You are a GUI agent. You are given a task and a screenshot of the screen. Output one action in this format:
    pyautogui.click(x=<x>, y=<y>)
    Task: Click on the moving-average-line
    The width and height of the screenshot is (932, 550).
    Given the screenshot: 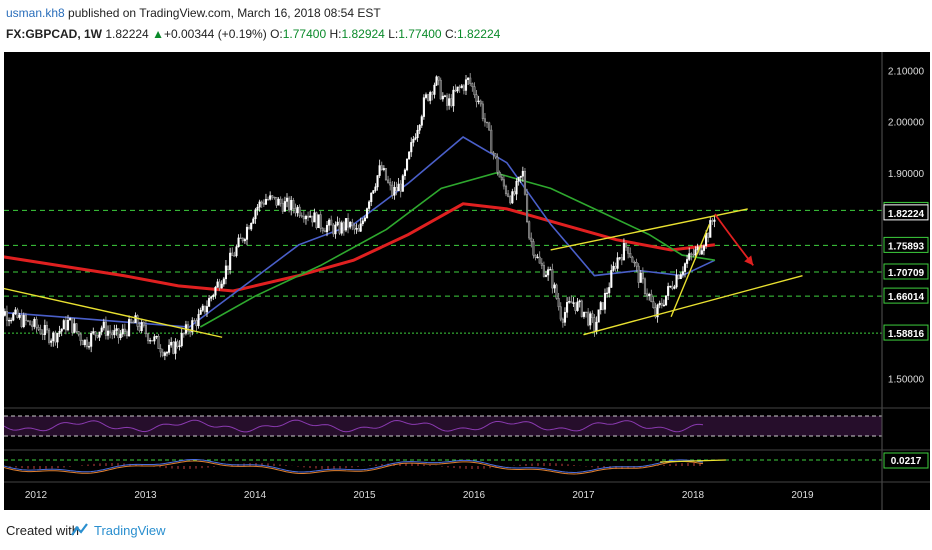 What is the action you would take?
    pyautogui.click(x=358, y=247)
    